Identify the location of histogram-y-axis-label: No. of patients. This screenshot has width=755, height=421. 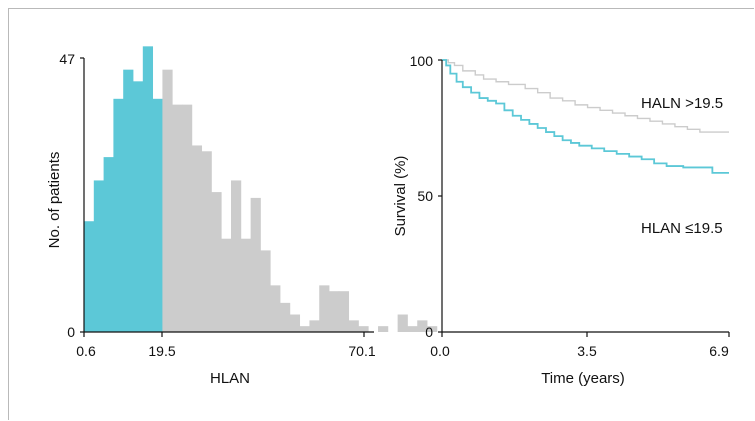
(54, 200).